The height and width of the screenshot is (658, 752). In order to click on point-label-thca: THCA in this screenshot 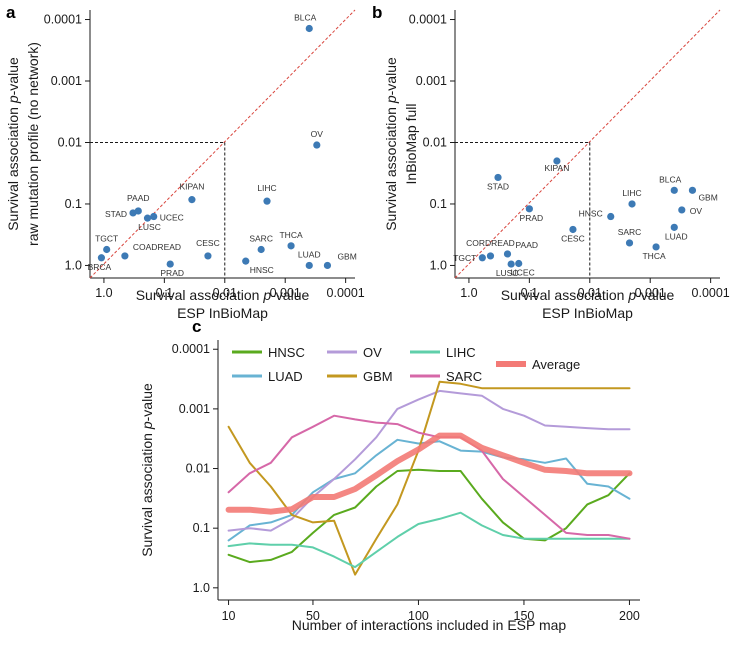, I will do `click(653, 256)`.